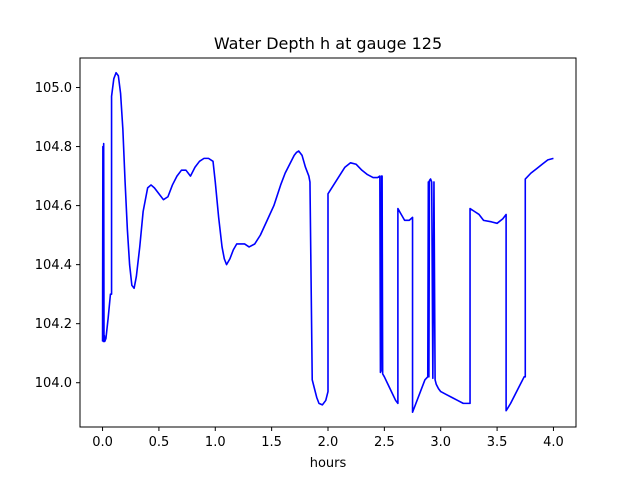  I want to click on chart-title: Water Depth h at gauge 125, so click(328, 43).